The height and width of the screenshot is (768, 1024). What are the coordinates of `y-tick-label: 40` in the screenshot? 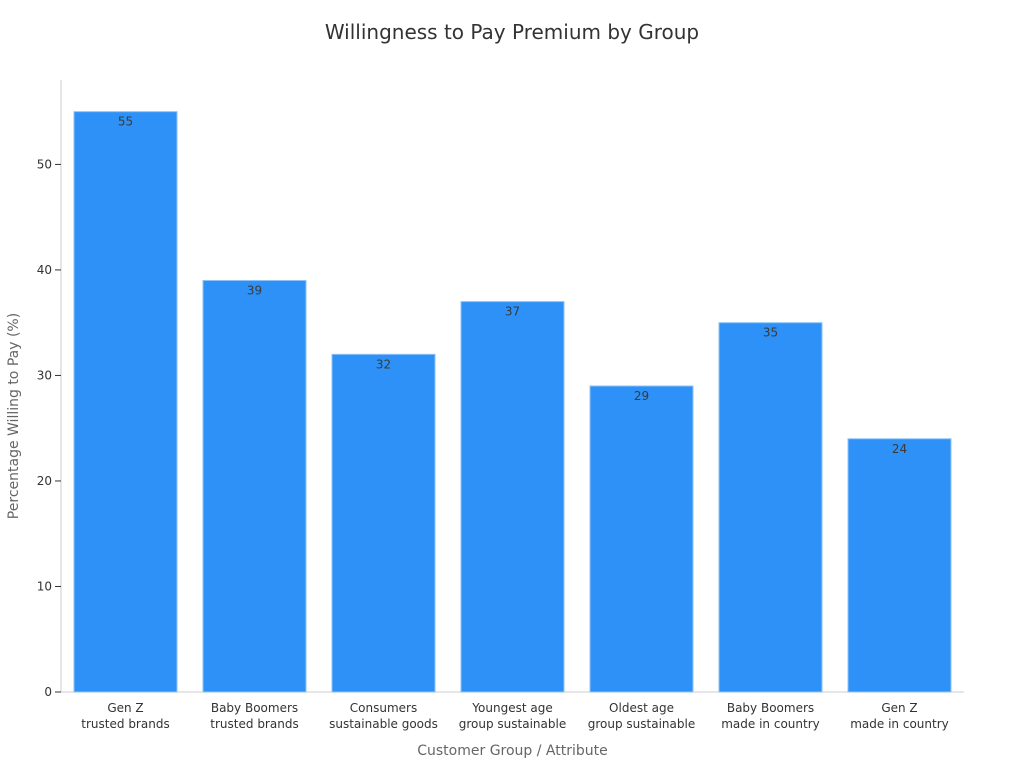 It's located at (44, 270).